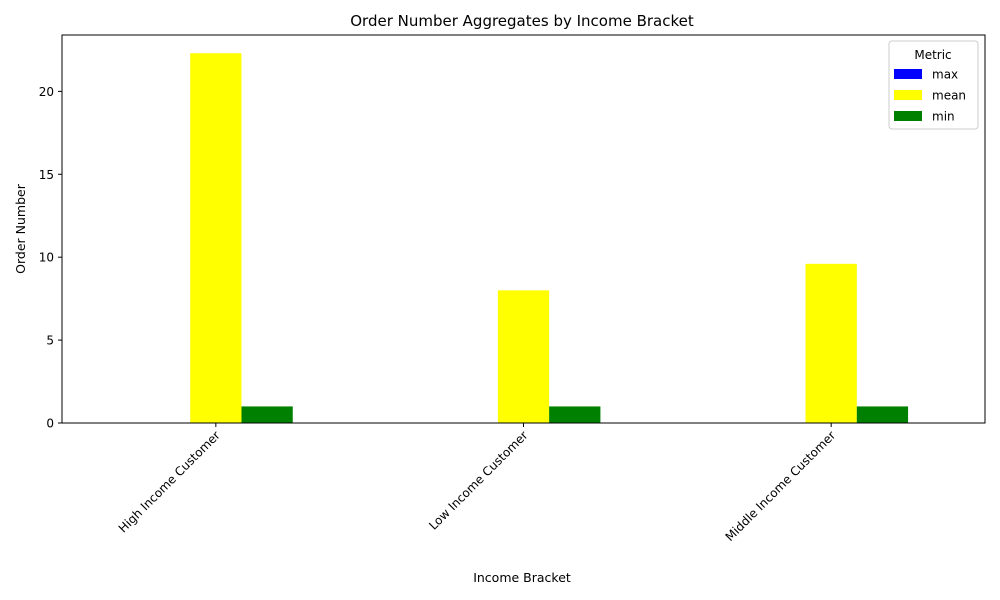 This screenshot has width=1000, height=600. I want to click on legend-frame, so click(933, 85).